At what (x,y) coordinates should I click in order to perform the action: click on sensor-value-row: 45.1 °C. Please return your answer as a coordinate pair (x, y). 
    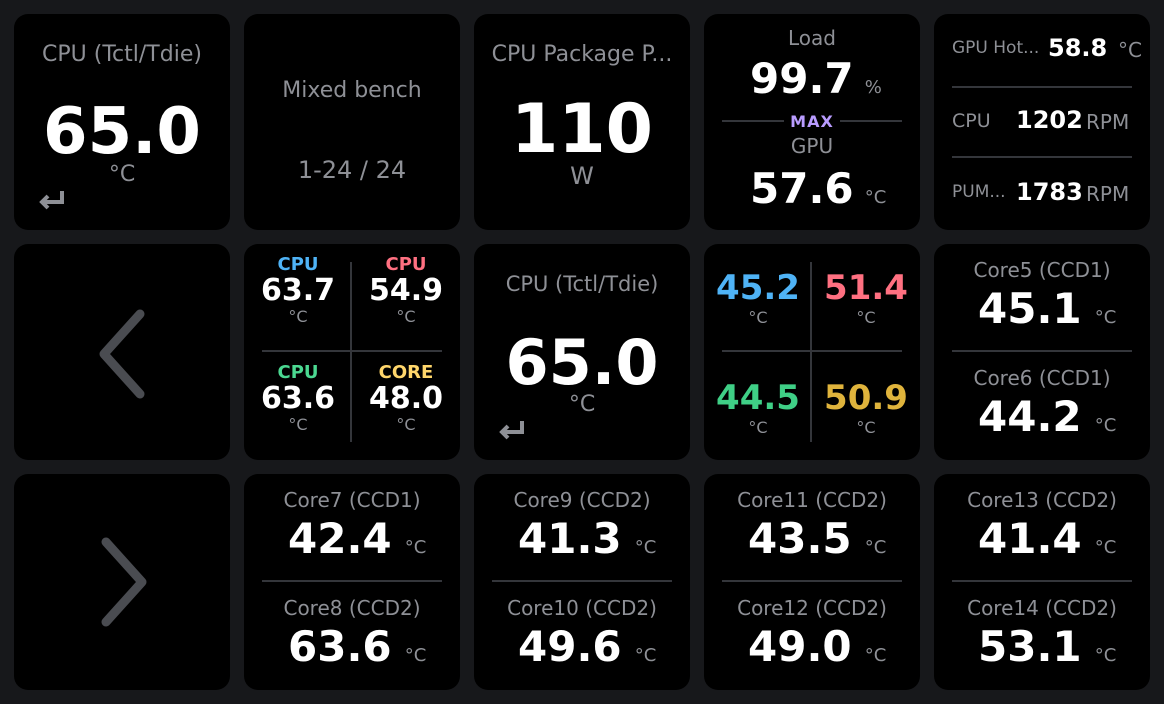
    Looking at the image, I should click on (1047, 308).